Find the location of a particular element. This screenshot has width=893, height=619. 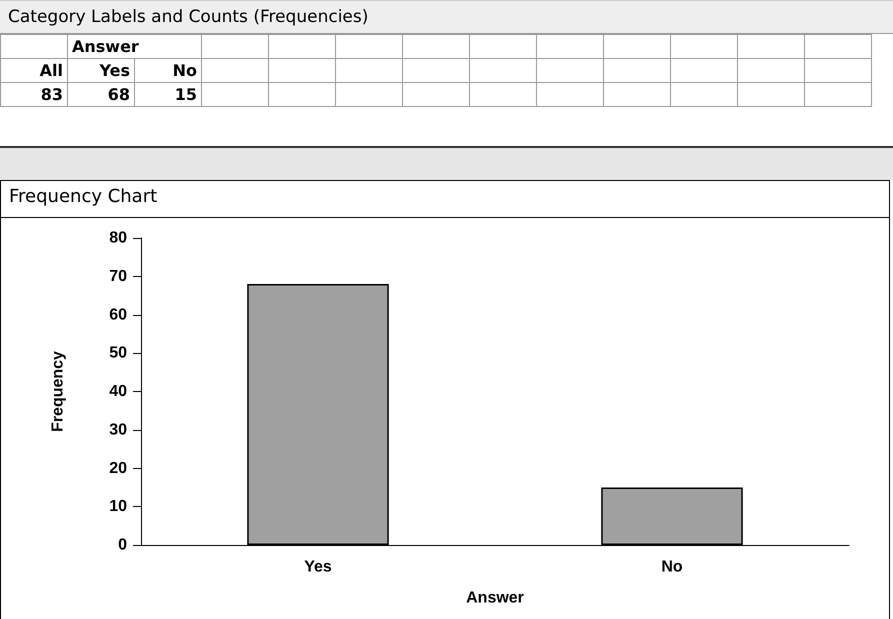

y-tick-label: 30 is located at coordinates (118, 429).